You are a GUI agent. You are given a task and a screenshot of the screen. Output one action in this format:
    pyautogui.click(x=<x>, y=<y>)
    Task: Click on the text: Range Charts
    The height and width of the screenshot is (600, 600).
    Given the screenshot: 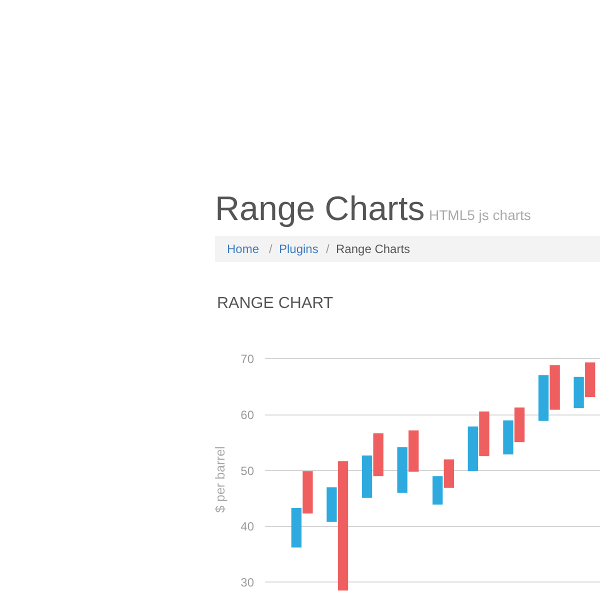 What is the action you would take?
    pyautogui.click(x=373, y=249)
    